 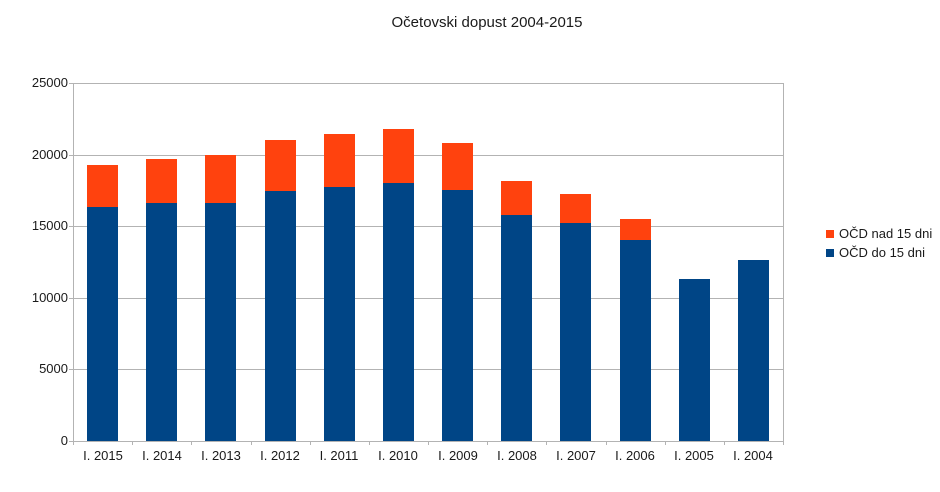 What do you see at coordinates (694, 455) in the screenshot?
I see `x-tick-label: I. 2005` at bounding box center [694, 455].